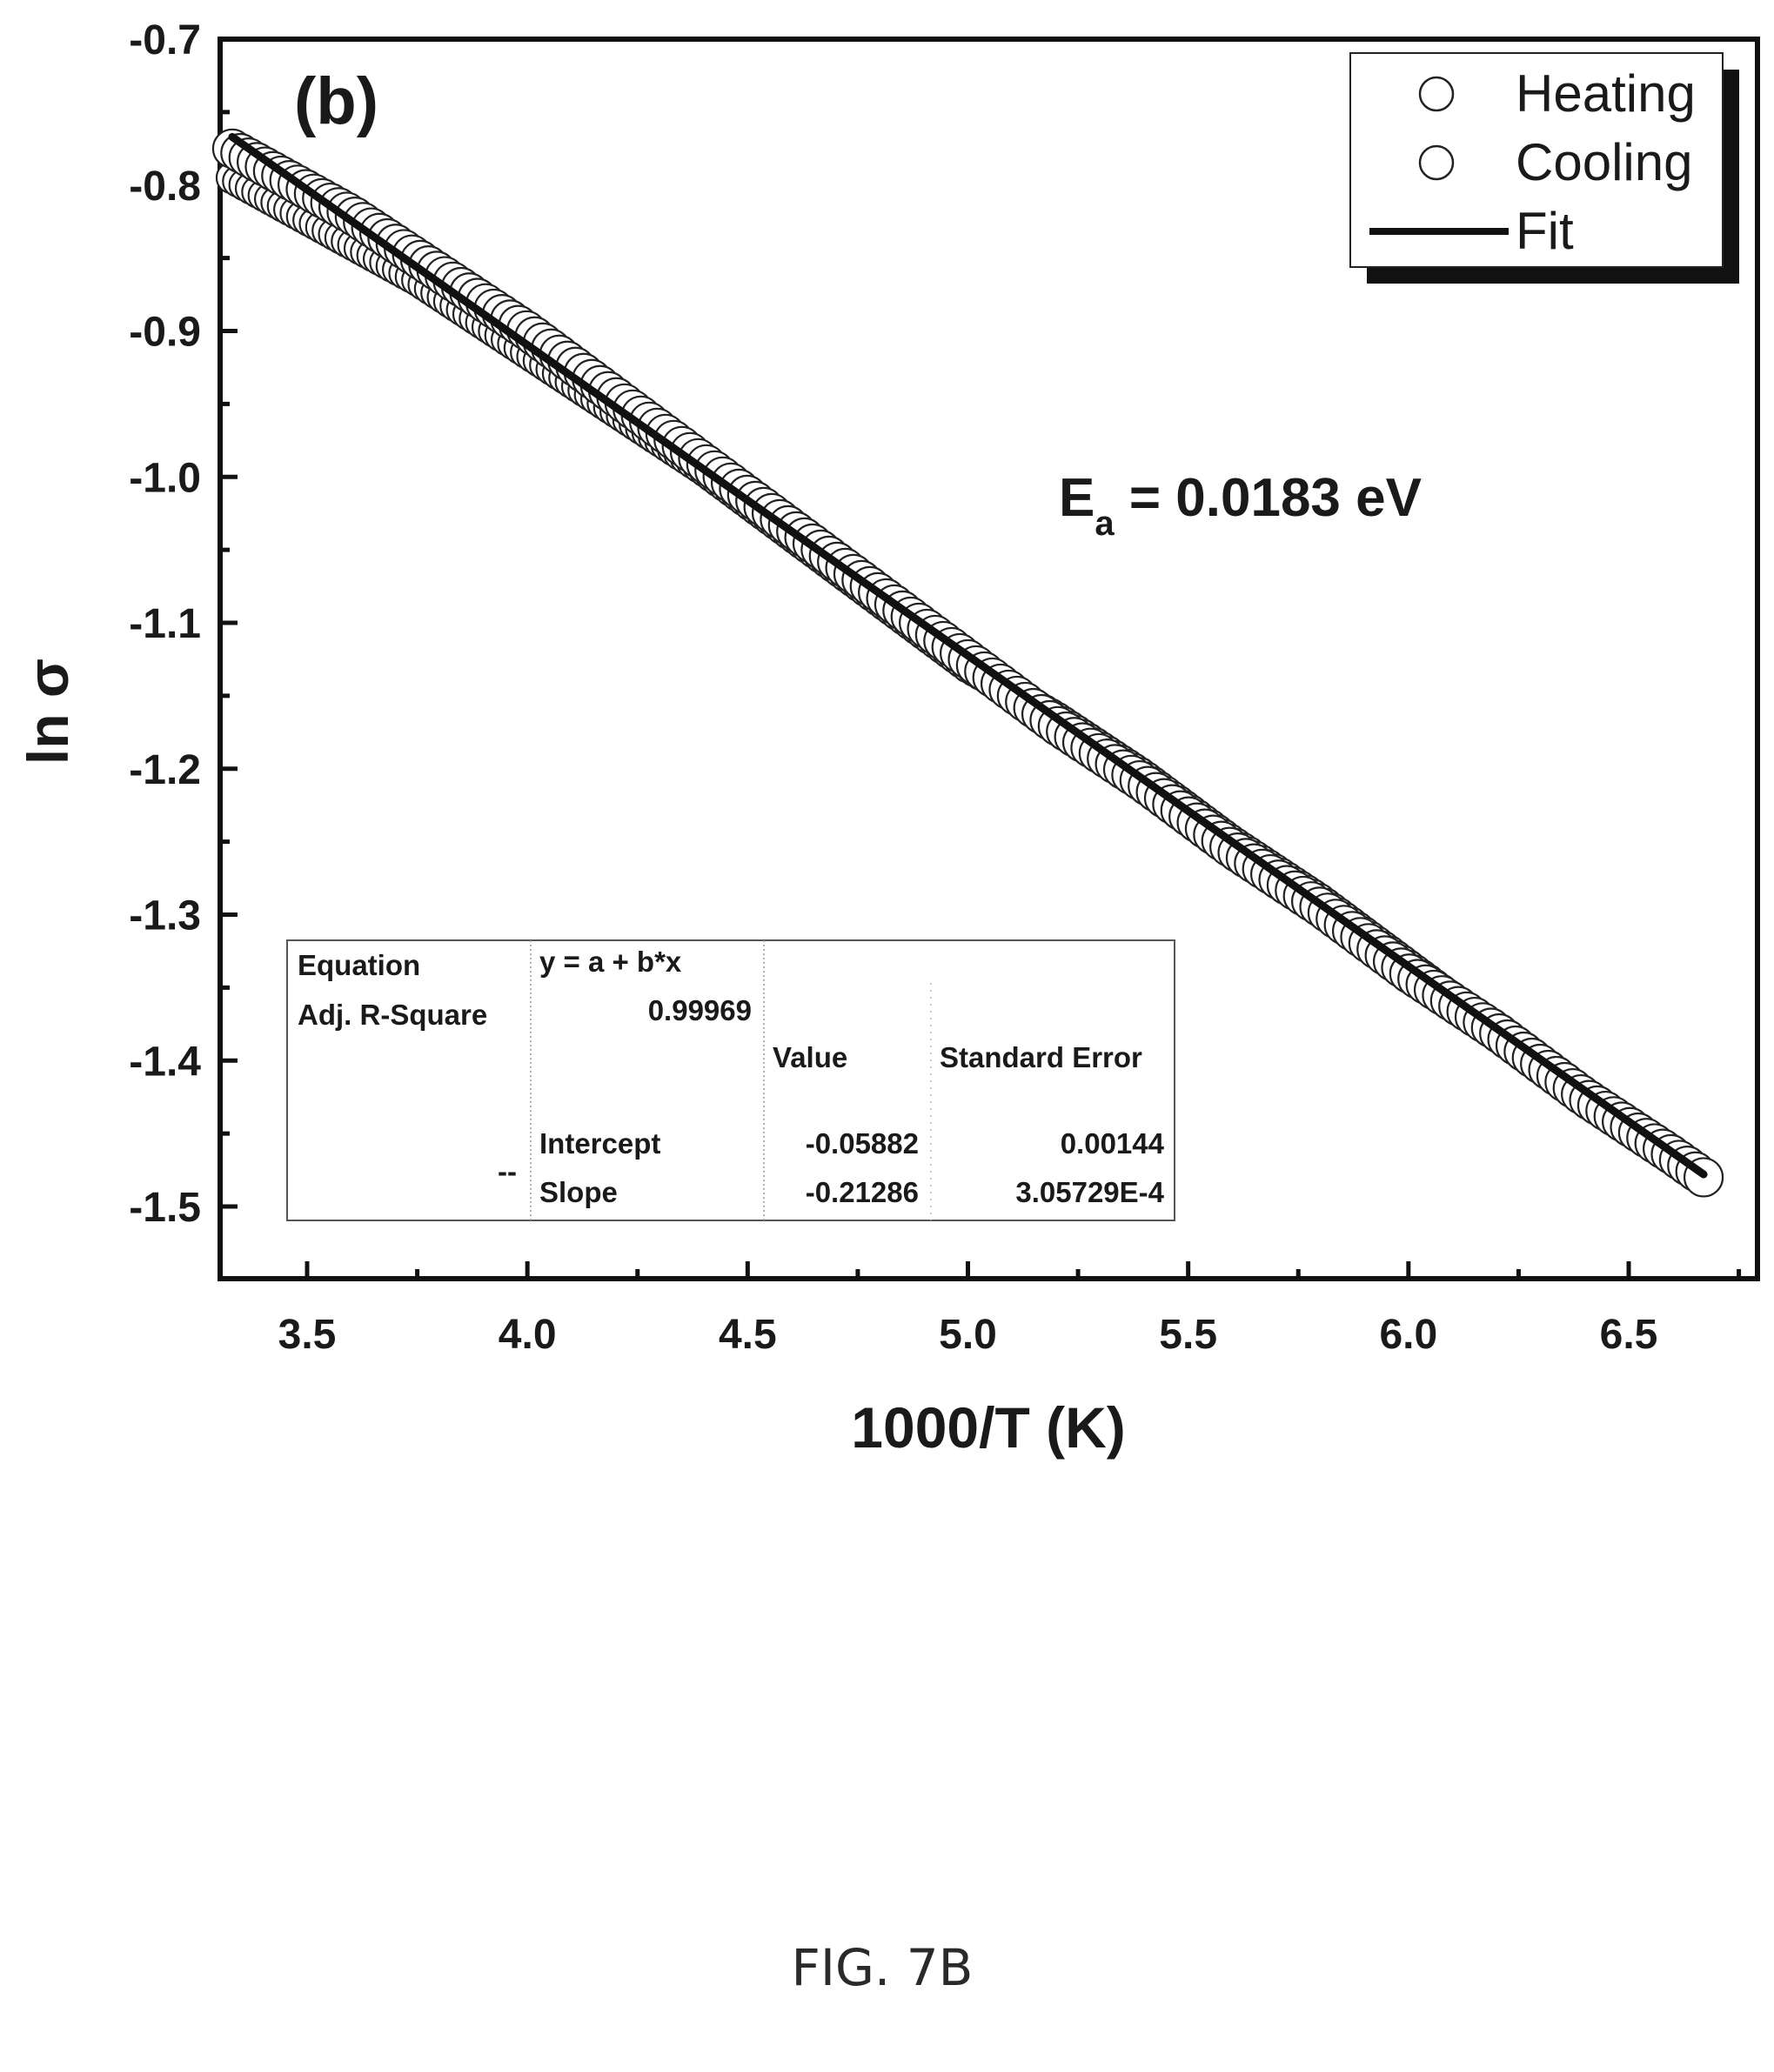 The width and height of the screenshot is (1774, 2072). I want to click on legend-cooling-marker, so click(1436, 162).